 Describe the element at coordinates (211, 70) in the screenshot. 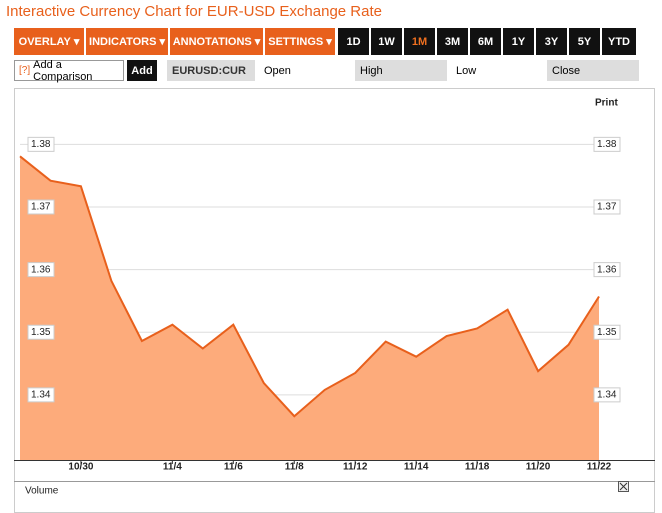

I see `symbol: EURUSD:CUR` at that location.